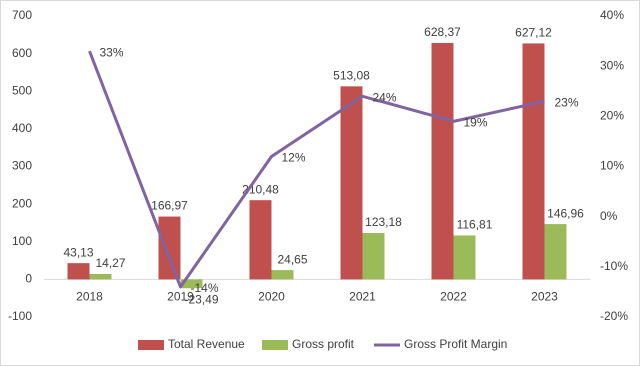 This screenshot has height=366, width=640. I want to click on line-label: 33%, so click(112, 52).